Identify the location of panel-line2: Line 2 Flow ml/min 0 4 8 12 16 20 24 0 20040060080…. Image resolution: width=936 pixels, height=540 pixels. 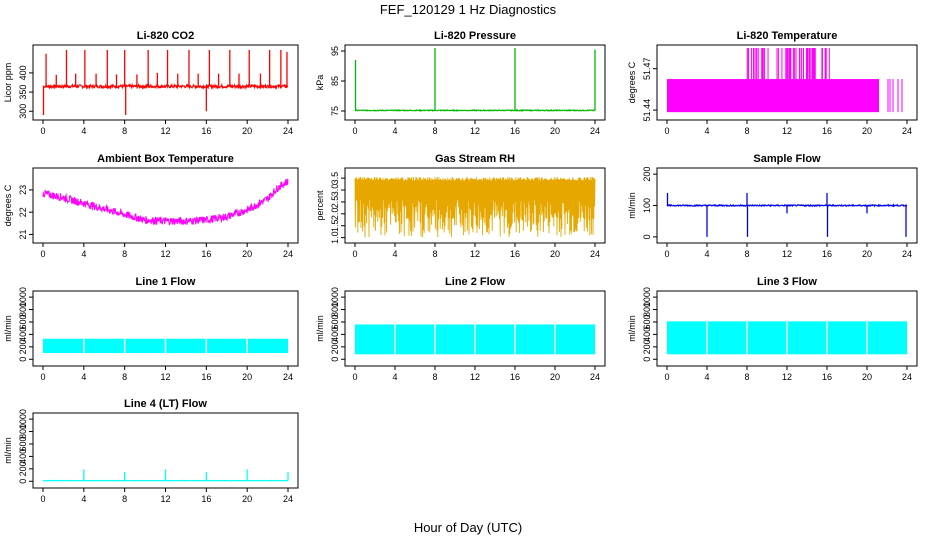
(460, 329).